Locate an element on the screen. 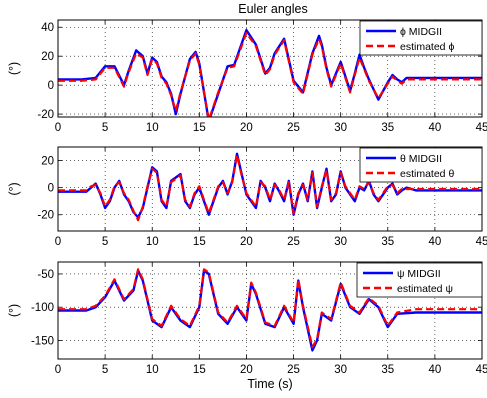 The image size is (487, 398). y-tick-label: -50 is located at coordinates (45, 275).